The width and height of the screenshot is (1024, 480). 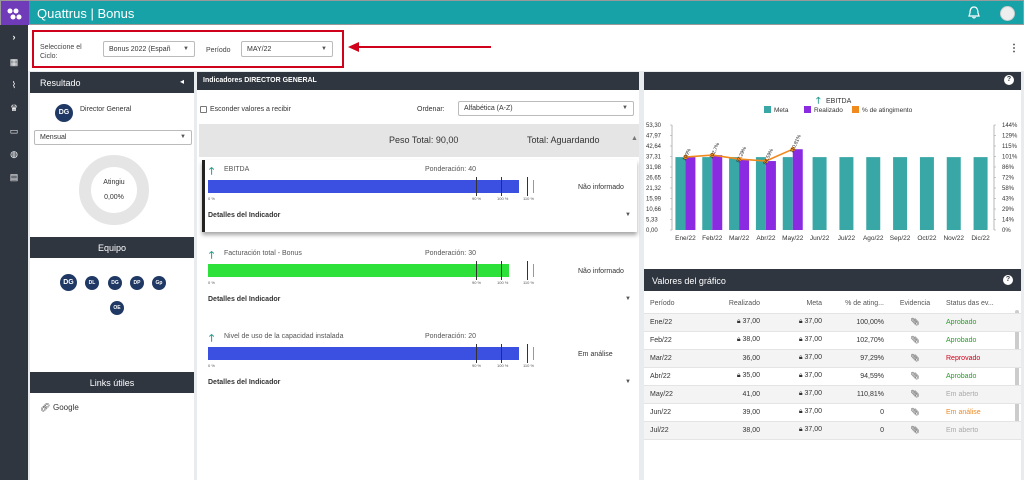 I want to click on paperclip-icon: ⌇, so click(x=14, y=85).